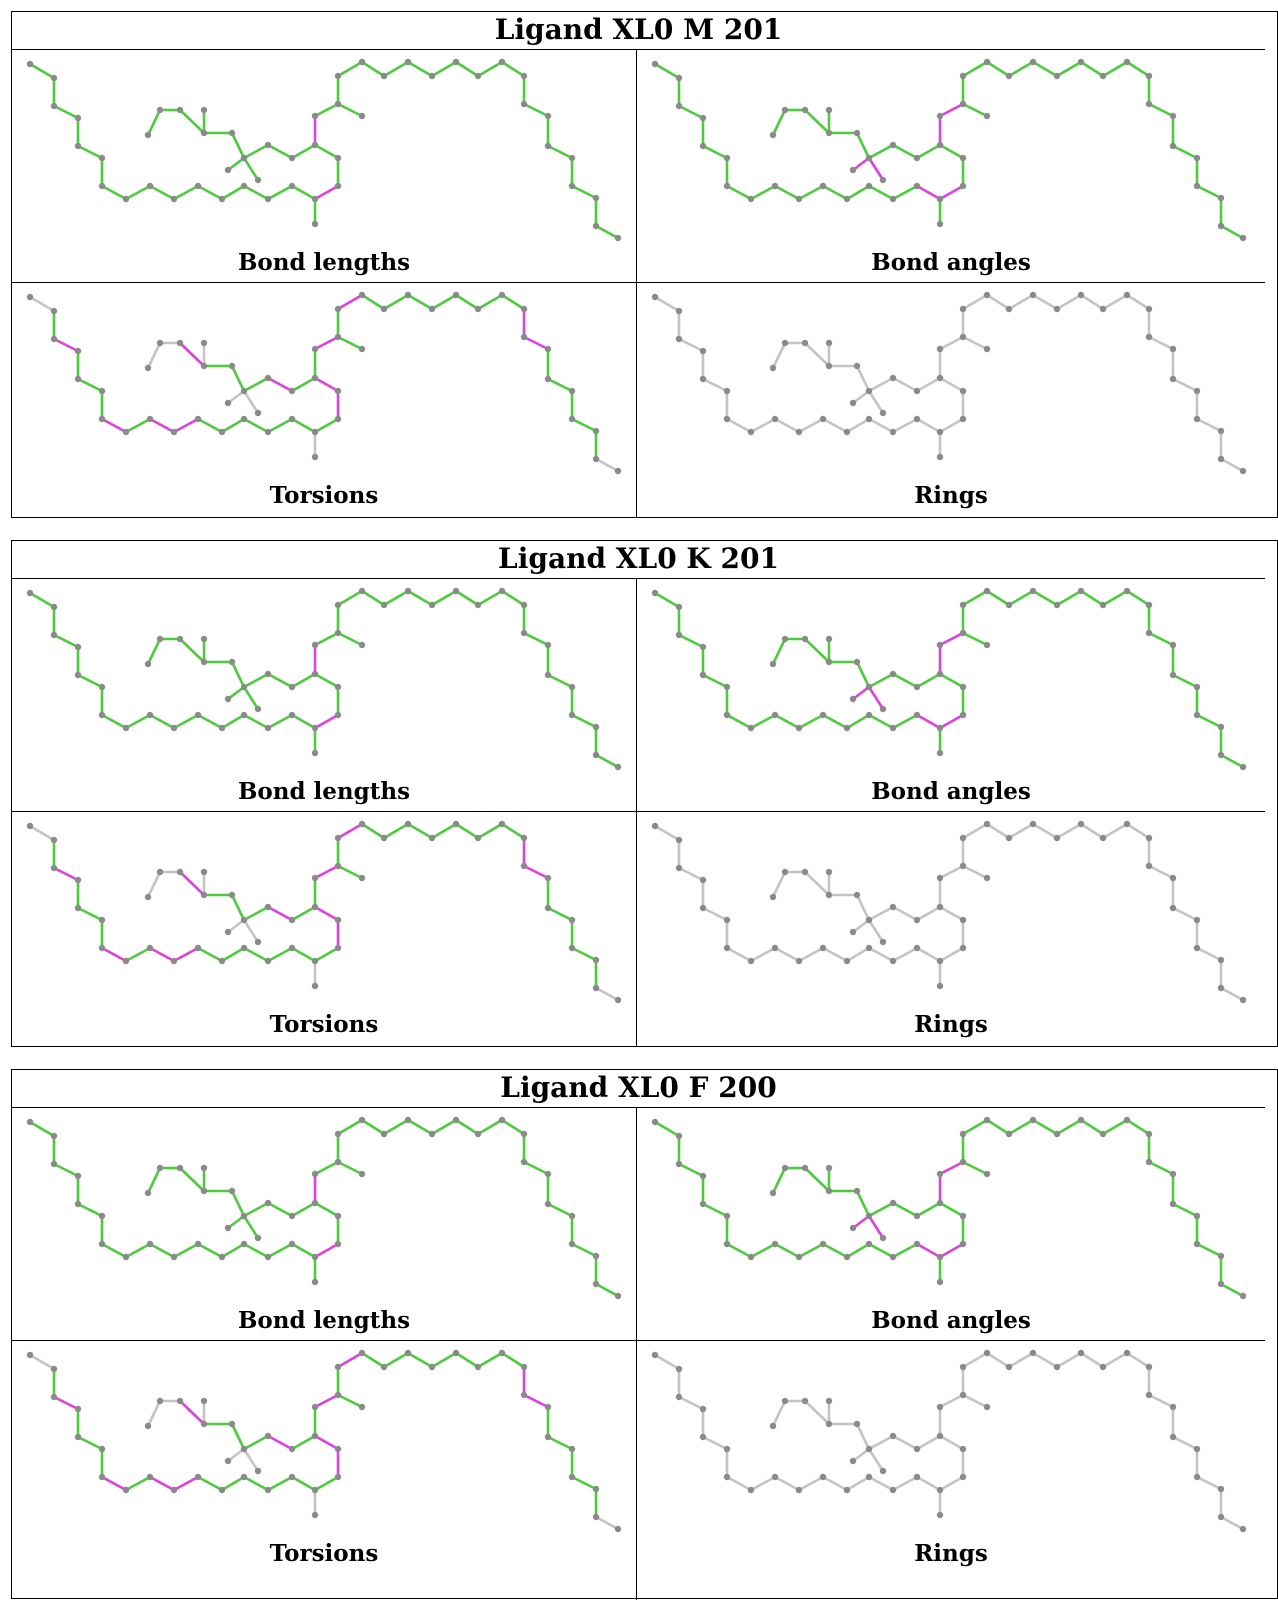 The width and height of the screenshot is (1278, 1600). What do you see at coordinates (324, 262) in the screenshot?
I see `view-label: Bond lengths` at bounding box center [324, 262].